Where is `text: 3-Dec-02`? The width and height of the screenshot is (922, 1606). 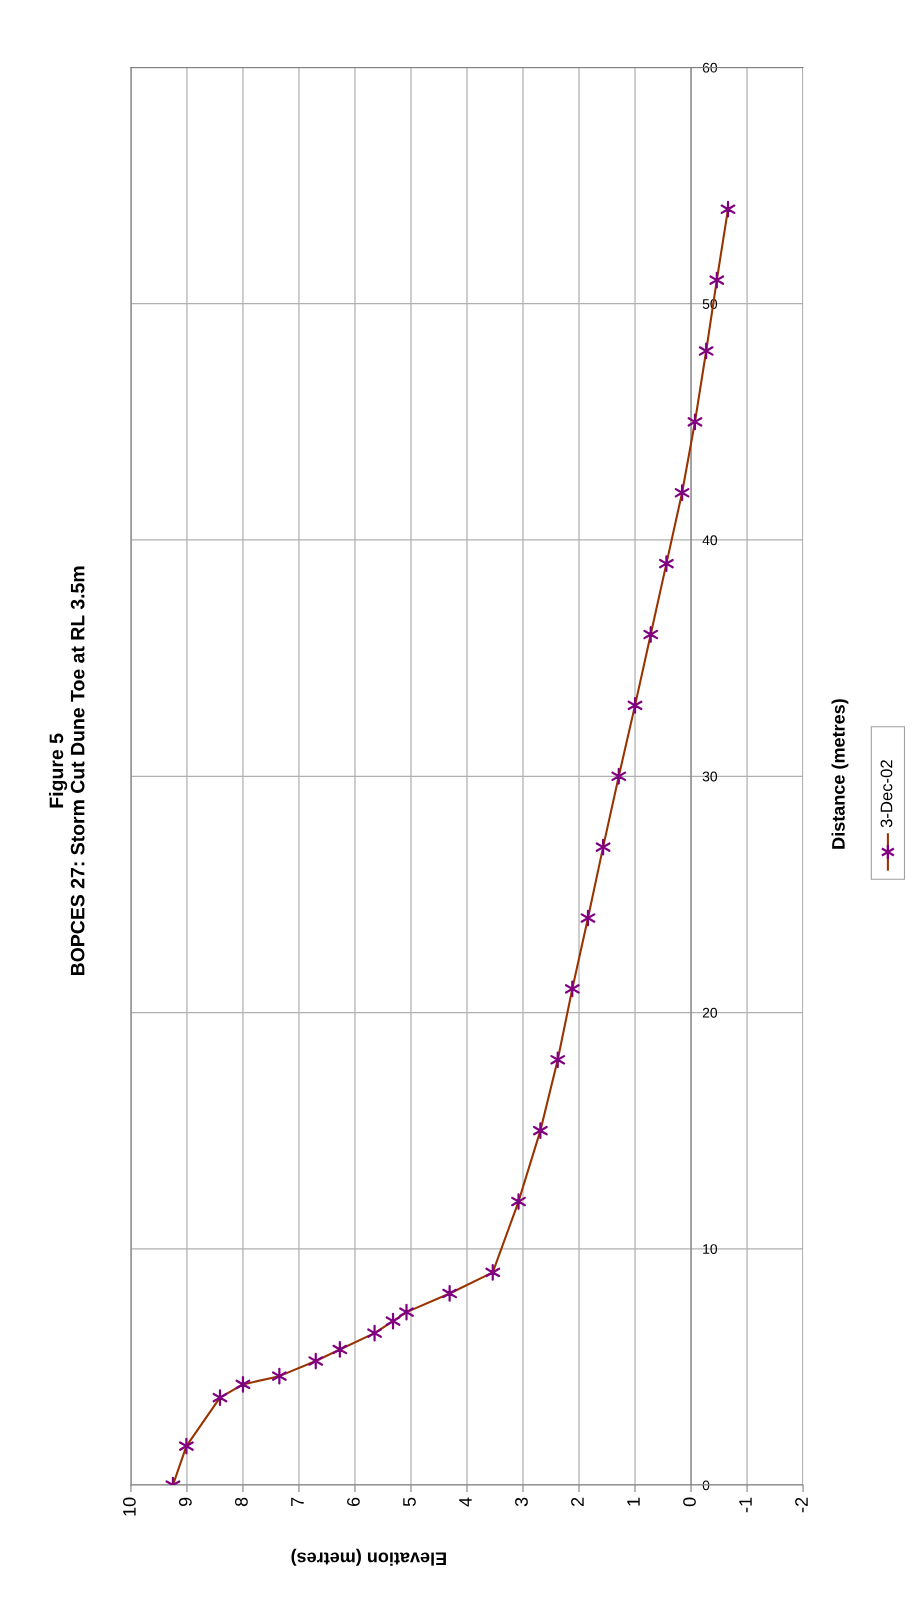 text: 3-Dec-02 is located at coordinates (886, 794).